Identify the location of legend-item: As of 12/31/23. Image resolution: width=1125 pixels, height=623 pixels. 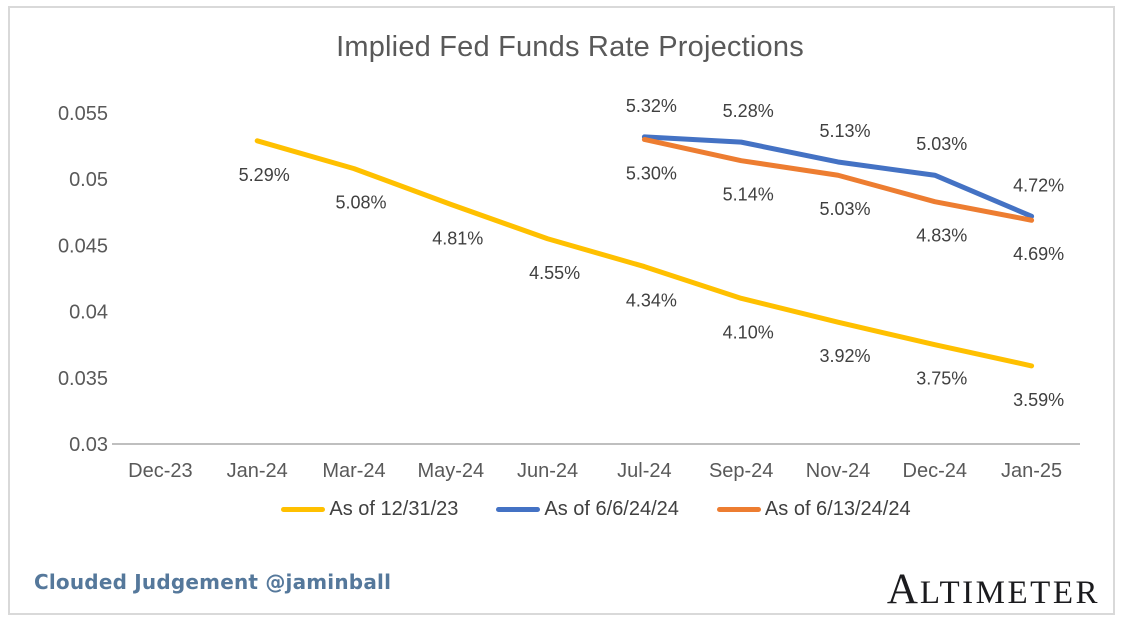
(369, 509).